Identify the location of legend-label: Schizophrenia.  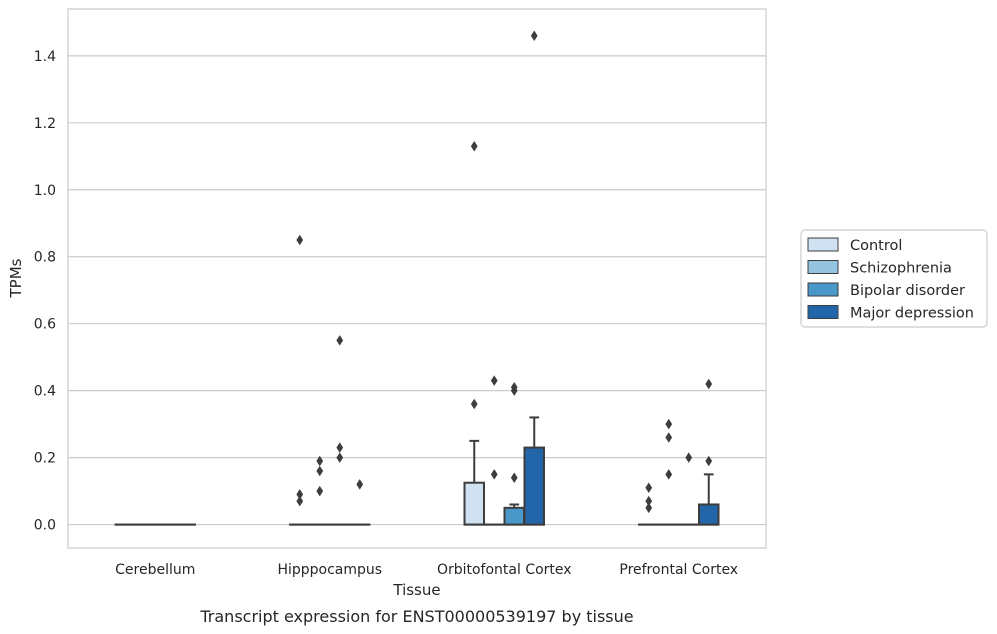
(901, 269).